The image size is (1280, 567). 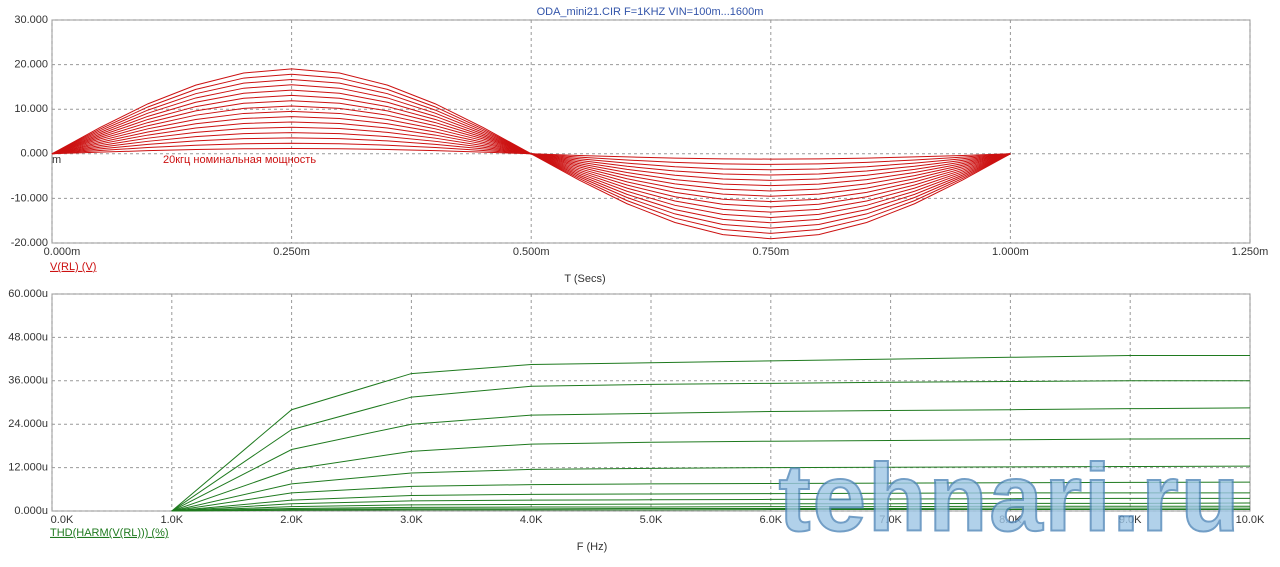 What do you see at coordinates (531, 520) in the screenshot?
I see `x-tick-label: 4.0K` at bounding box center [531, 520].